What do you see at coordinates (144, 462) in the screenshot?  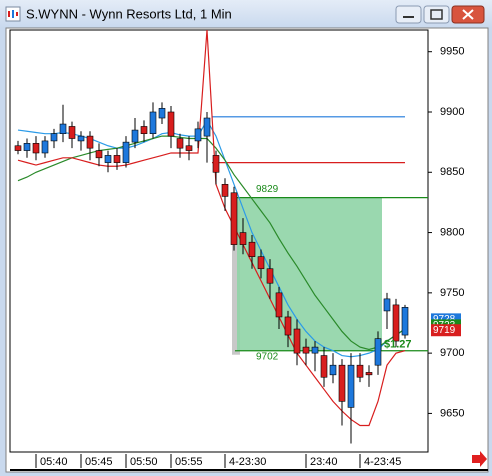 I see `x-tick-label: 05:50` at bounding box center [144, 462].